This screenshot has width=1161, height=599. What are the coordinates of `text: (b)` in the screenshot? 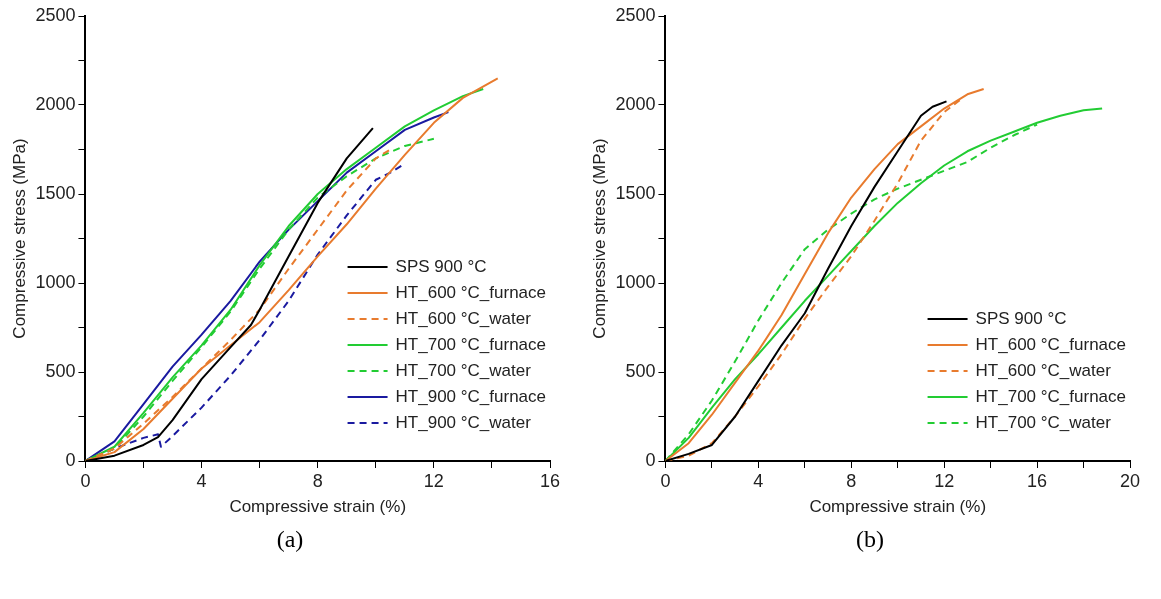 It's located at (870, 539).